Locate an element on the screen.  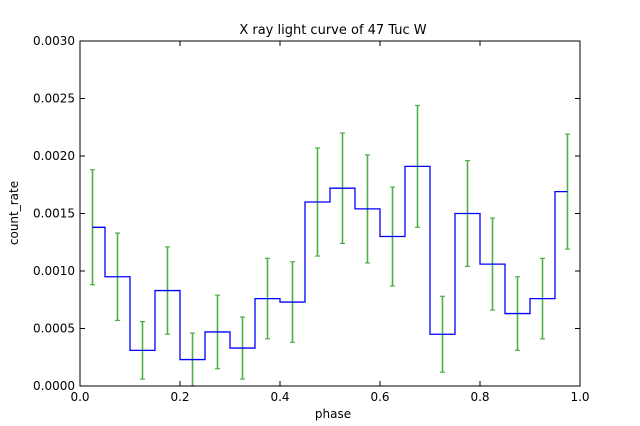
y-tick-label: 0.0010 is located at coordinates (54, 271).